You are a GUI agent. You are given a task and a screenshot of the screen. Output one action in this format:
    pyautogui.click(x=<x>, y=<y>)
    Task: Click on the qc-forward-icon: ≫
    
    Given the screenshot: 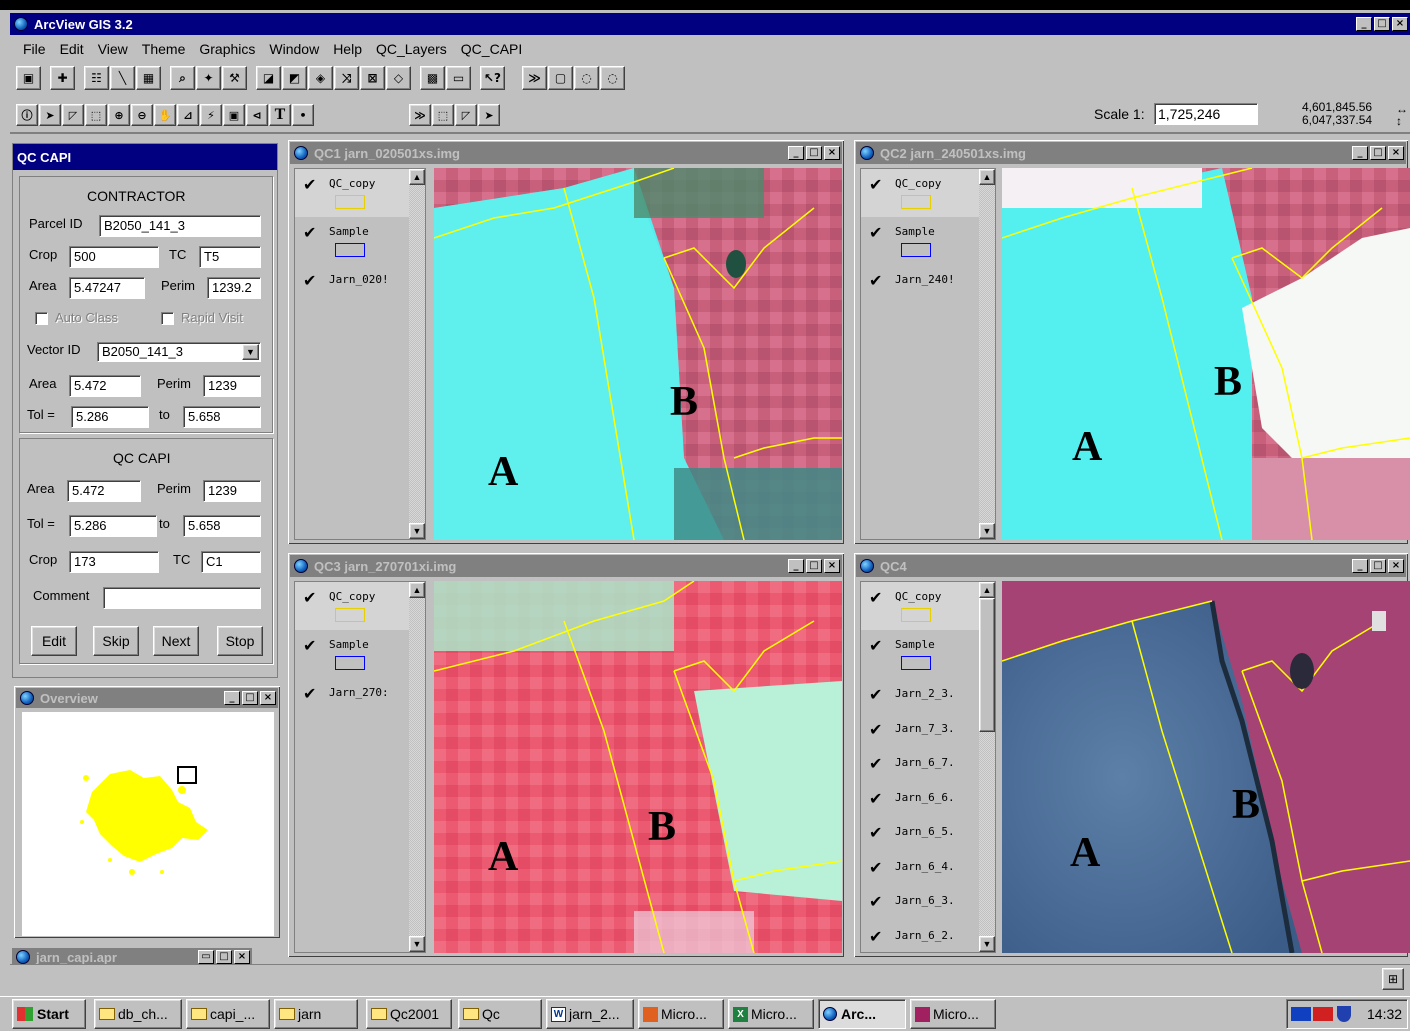 What is the action you would take?
    pyautogui.click(x=420, y=115)
    